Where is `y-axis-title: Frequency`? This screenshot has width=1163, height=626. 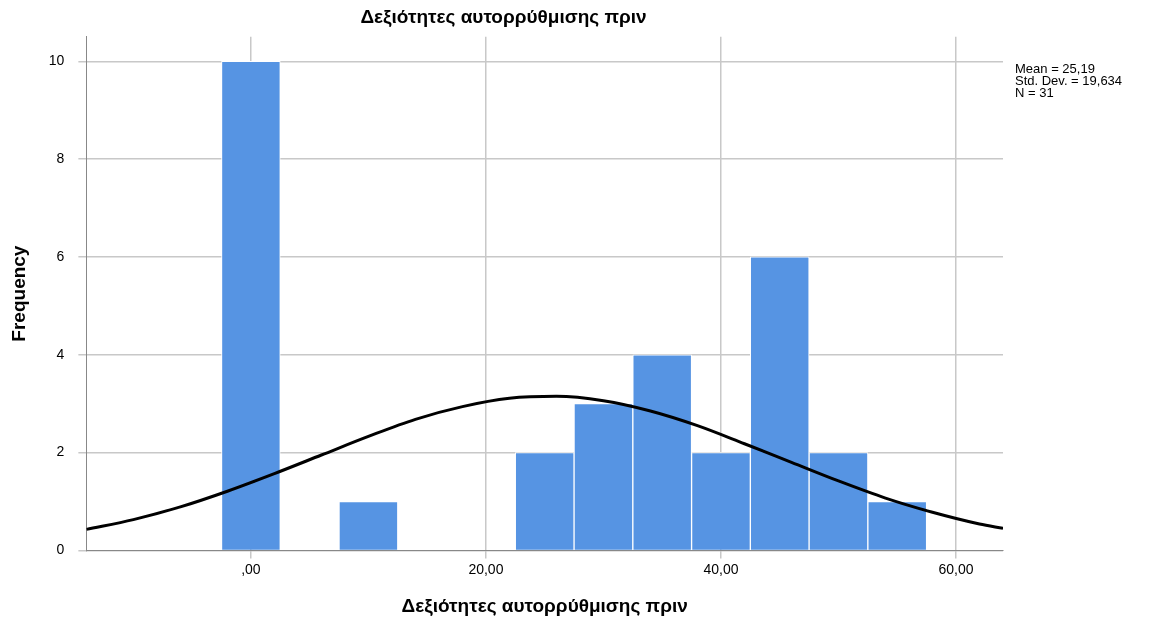 y-axis-title: Frequency is located at coordinates (18, 293).